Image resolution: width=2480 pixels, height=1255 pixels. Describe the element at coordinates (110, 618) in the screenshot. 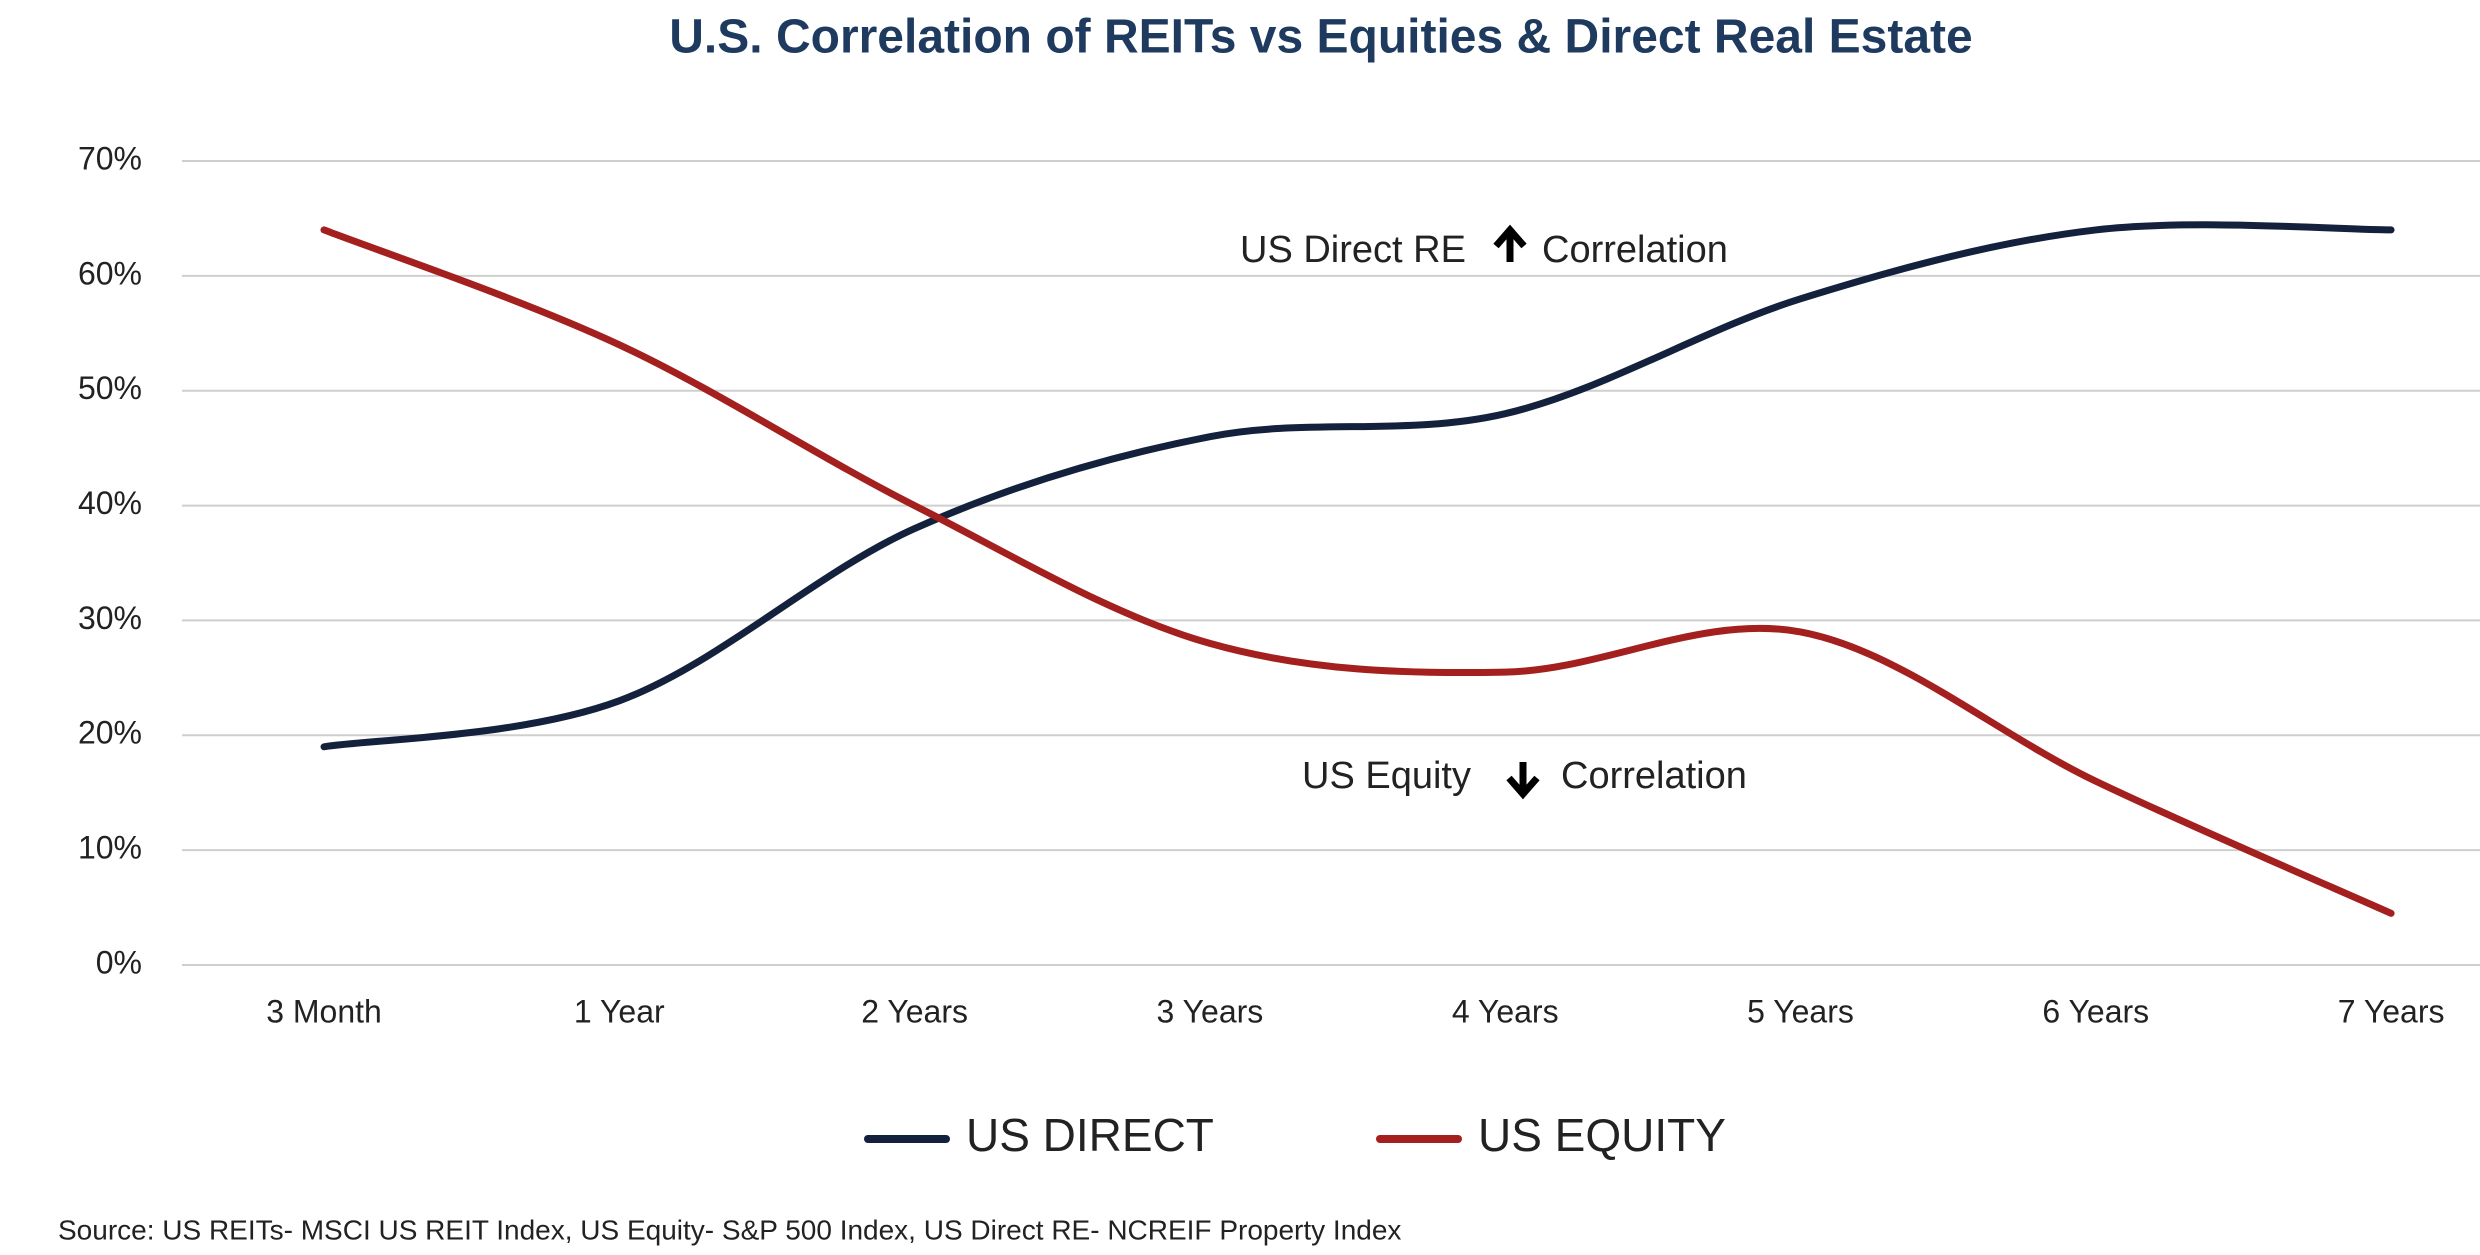

I see `y-tick-label: 30%` at that location.